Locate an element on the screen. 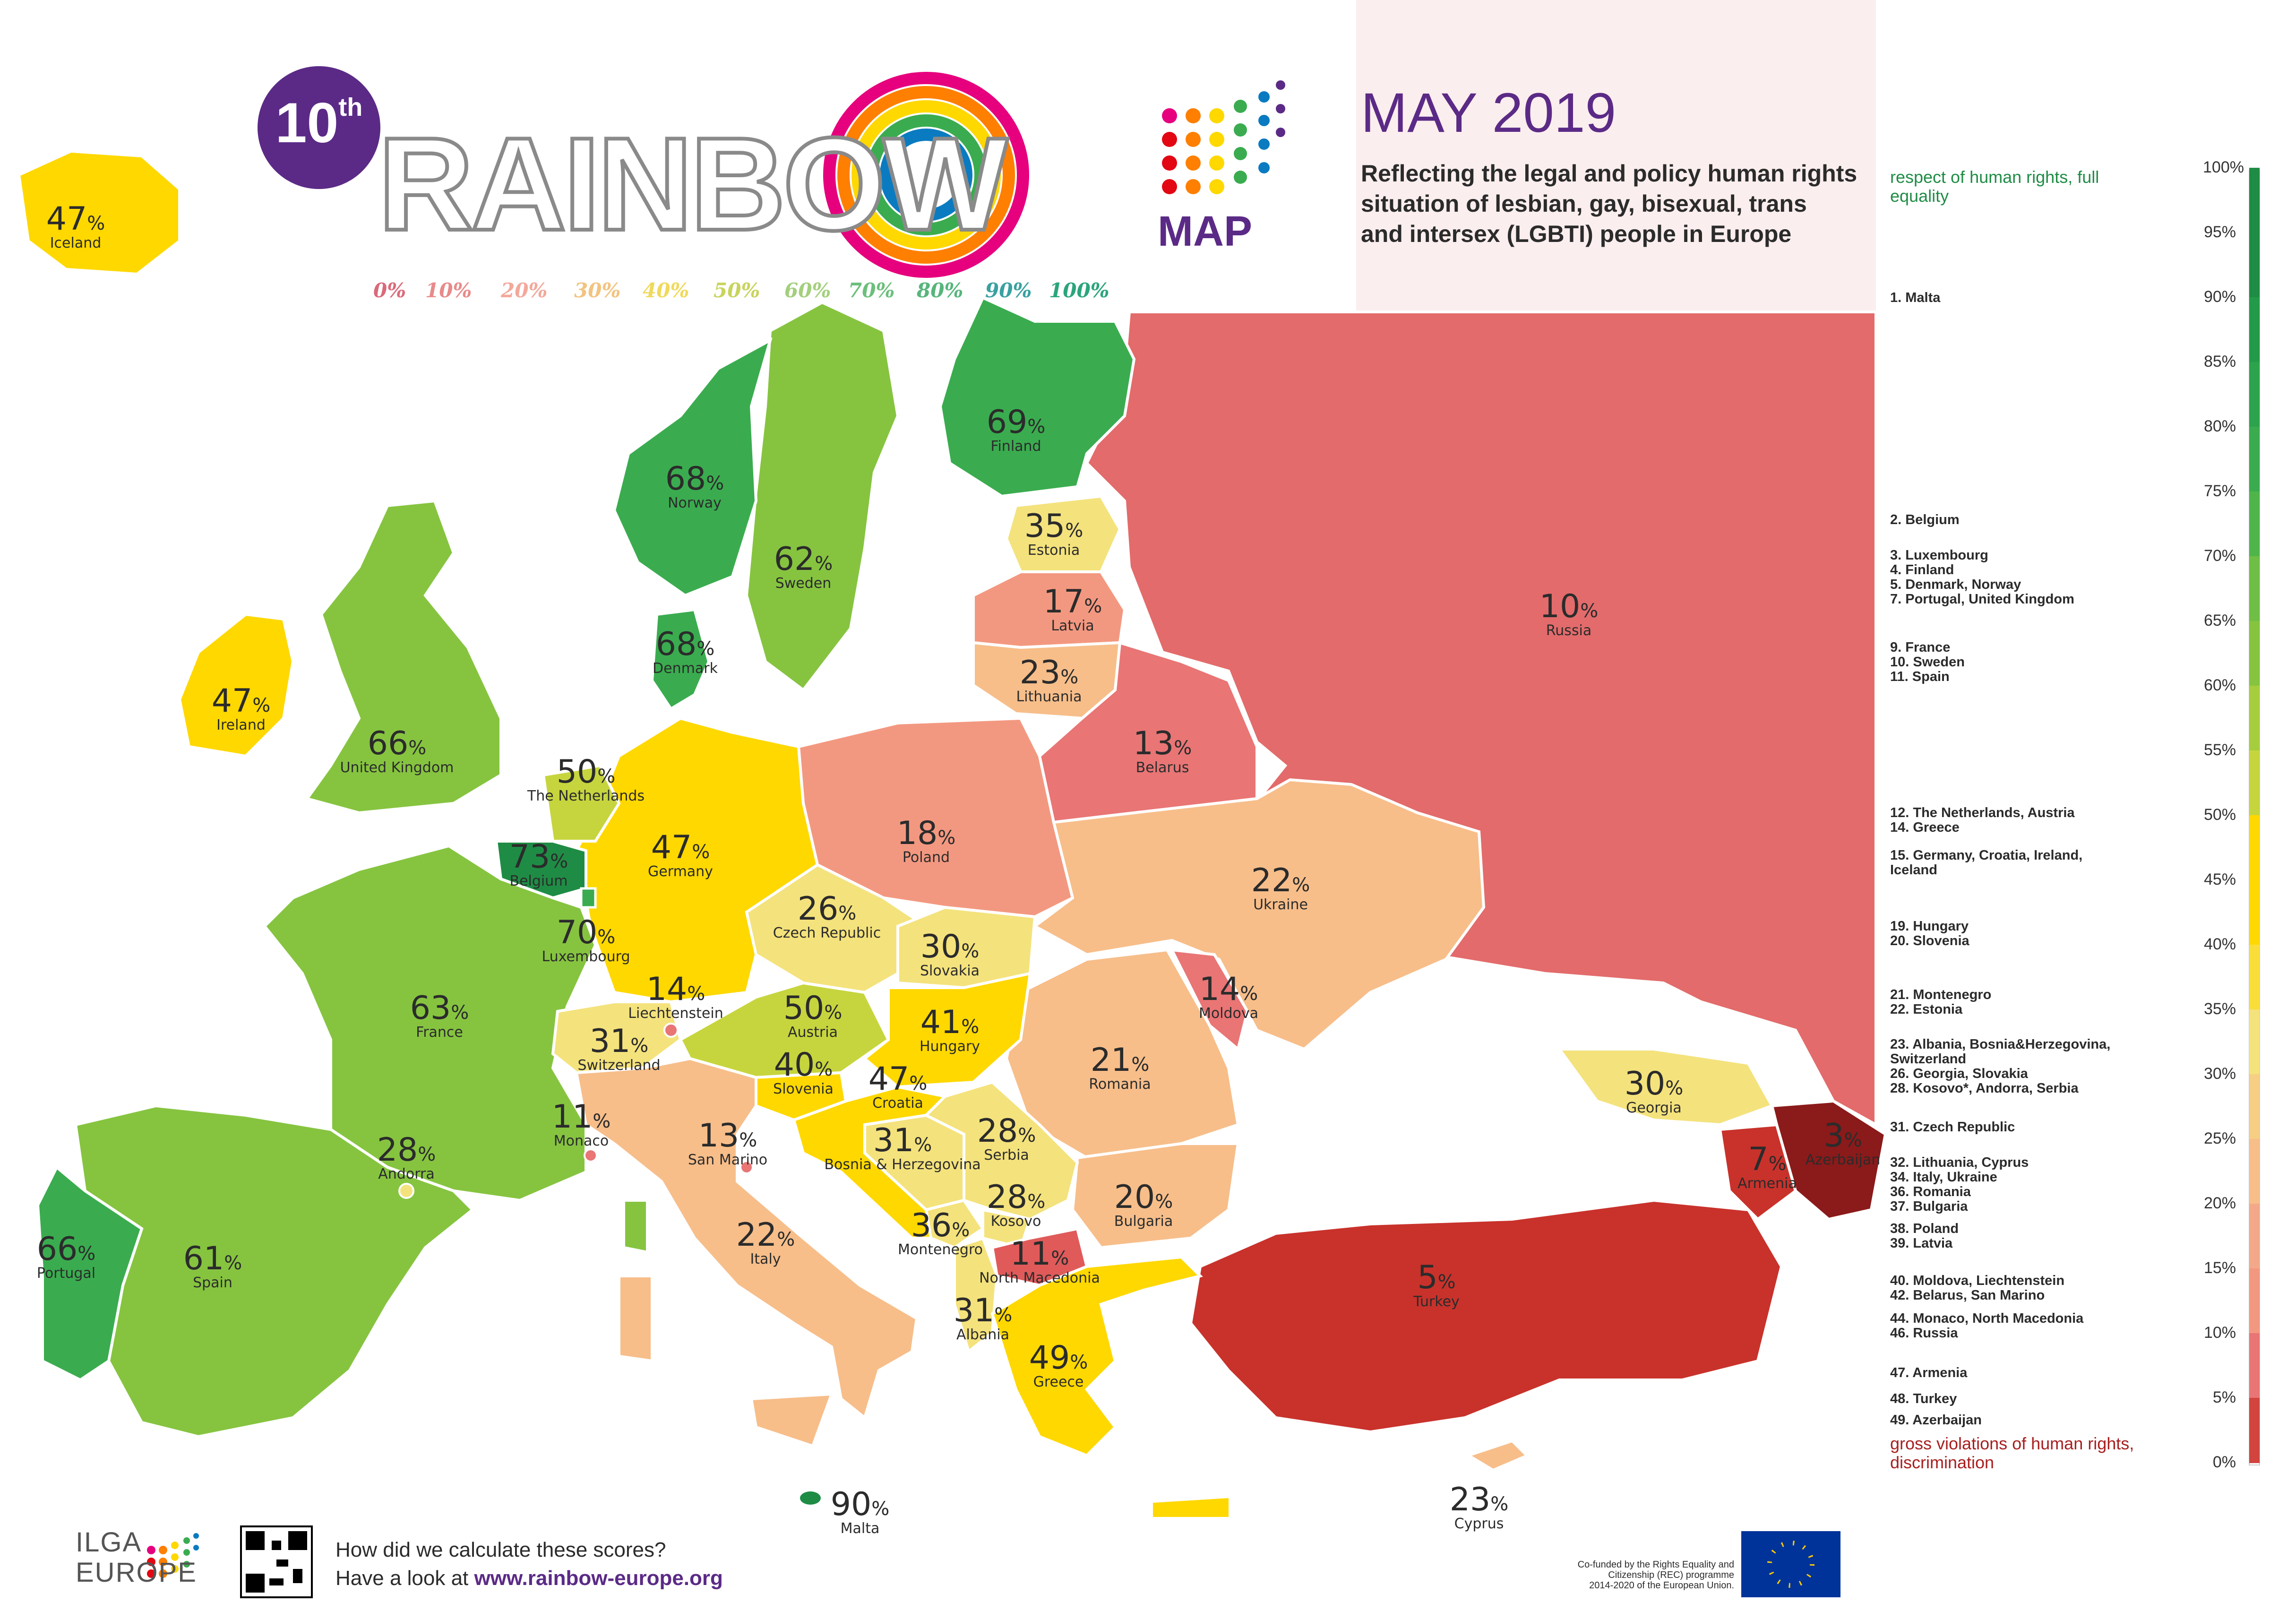 This screenshot has width=2296, height=1611. ranking-line: 34. Italy, Ukraine is located at coordinates (1944, 1177).